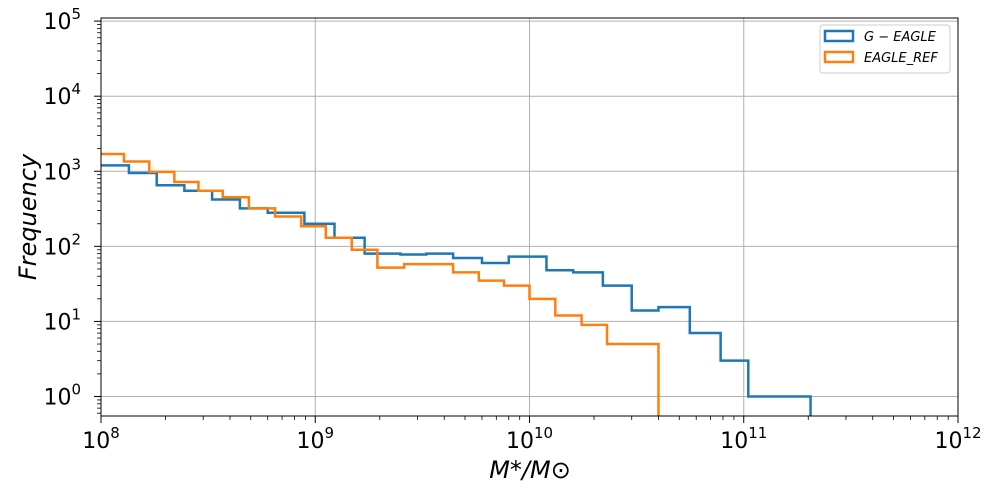 The height and width of the screenshot is (500, 1000). I want to click on x-tick-label: 10¹¹, so click(743, 439).